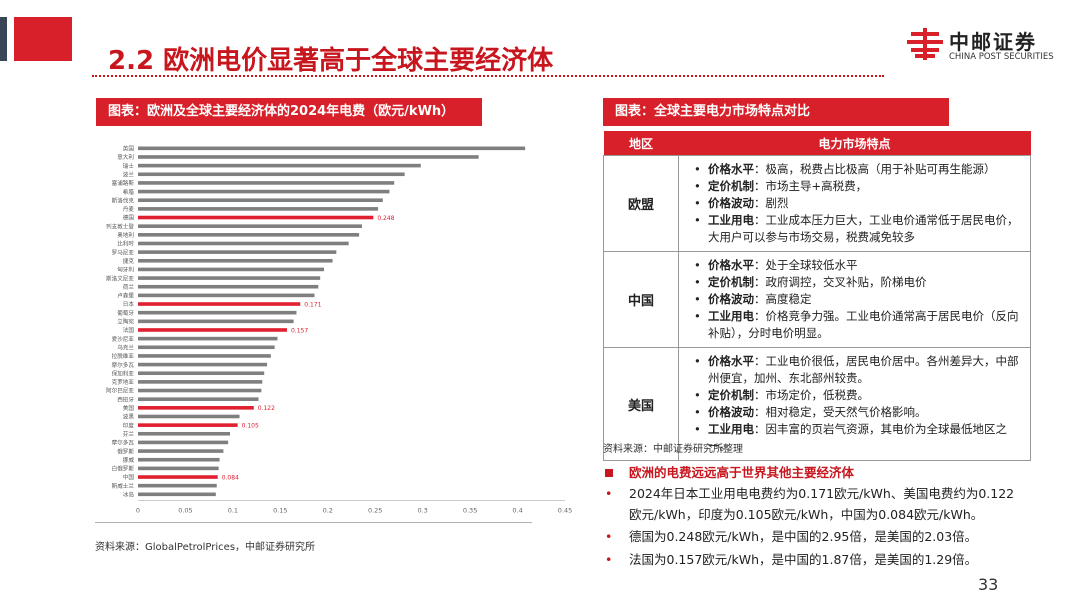 The image size is (1080, 608). I want to click on category-label: 德国, so click(129, 218).